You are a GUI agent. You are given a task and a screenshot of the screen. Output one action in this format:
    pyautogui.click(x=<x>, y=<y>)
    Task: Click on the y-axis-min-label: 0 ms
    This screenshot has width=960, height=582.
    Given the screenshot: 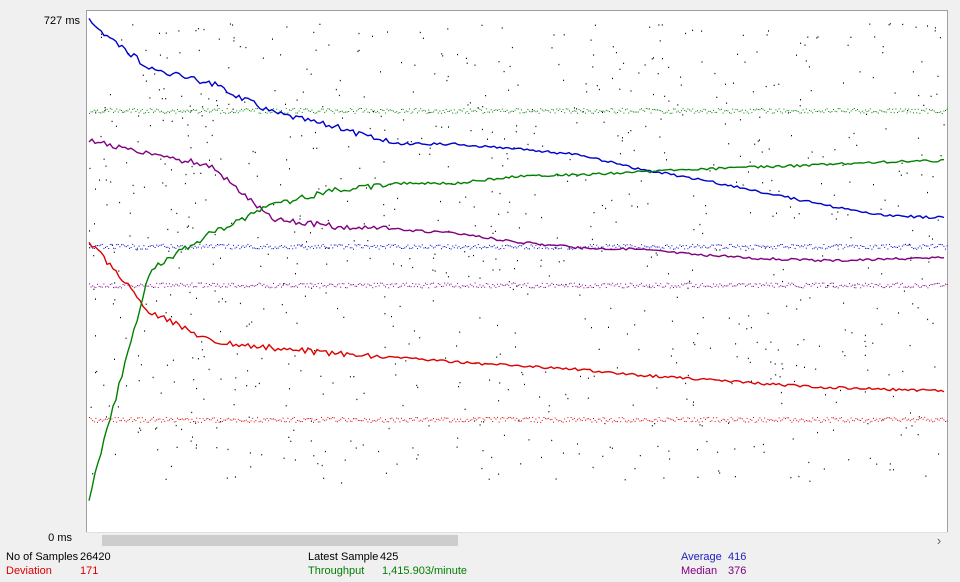 What is the action you would take?
    pyautogui.click(x=60, y=538)
    